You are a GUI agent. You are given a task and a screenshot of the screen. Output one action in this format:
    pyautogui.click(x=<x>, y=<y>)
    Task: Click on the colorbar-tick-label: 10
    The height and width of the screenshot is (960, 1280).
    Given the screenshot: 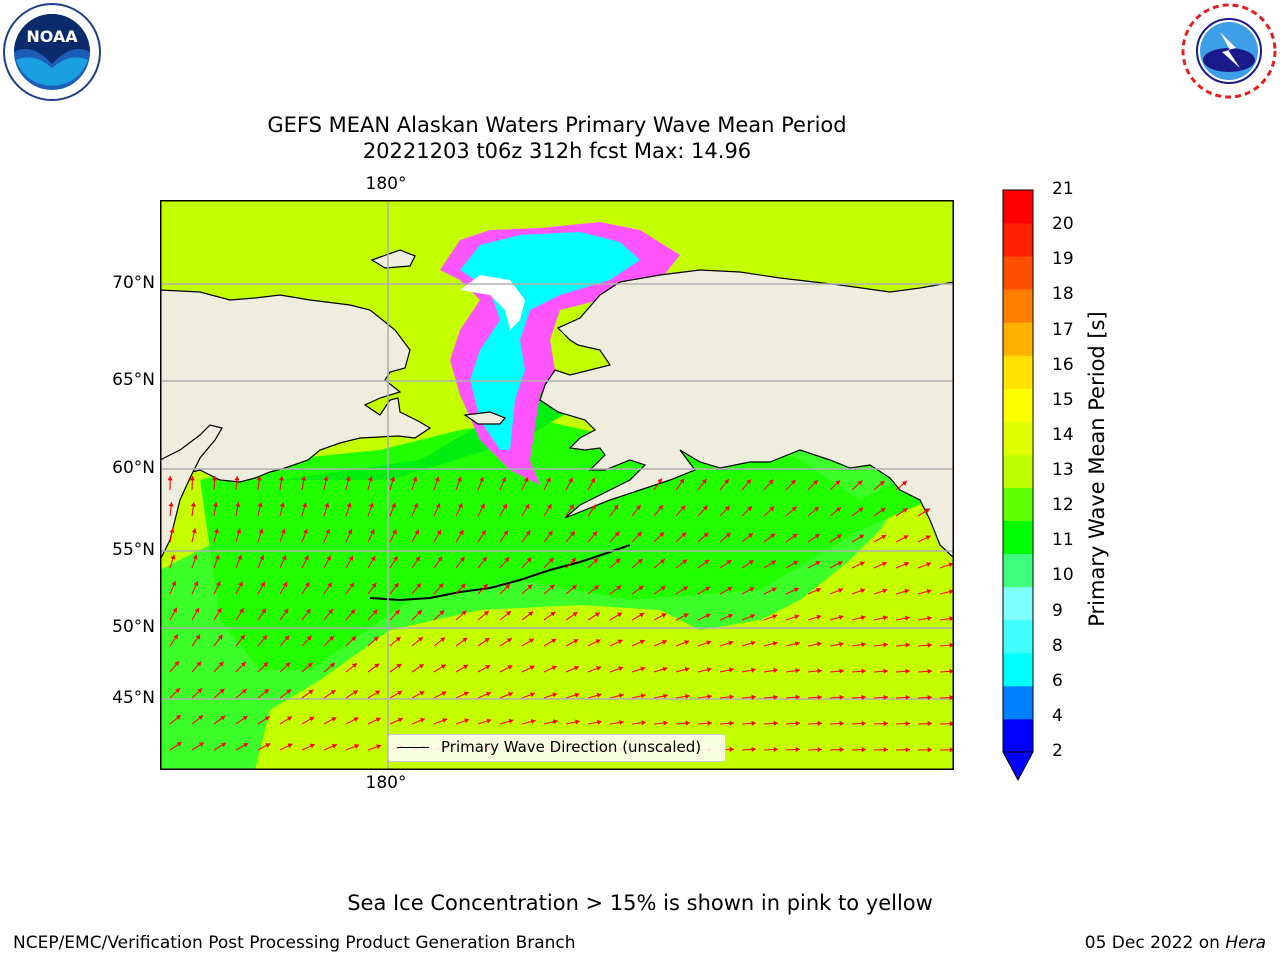 What is the action you would take?
    pyautogui.click(x=1063, y=575)
    